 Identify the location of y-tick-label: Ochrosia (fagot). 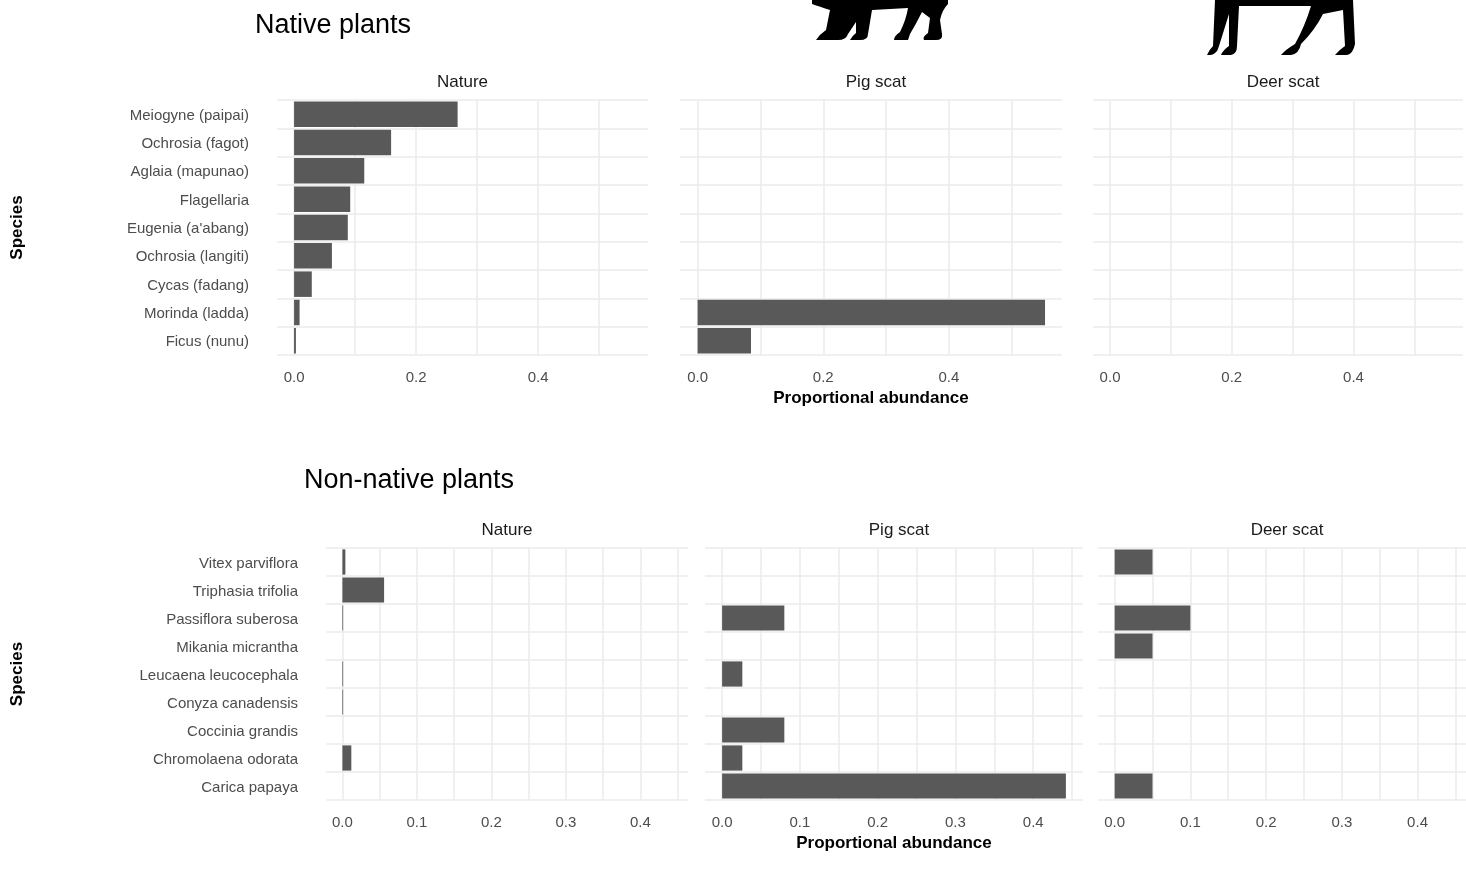
(195, 142).